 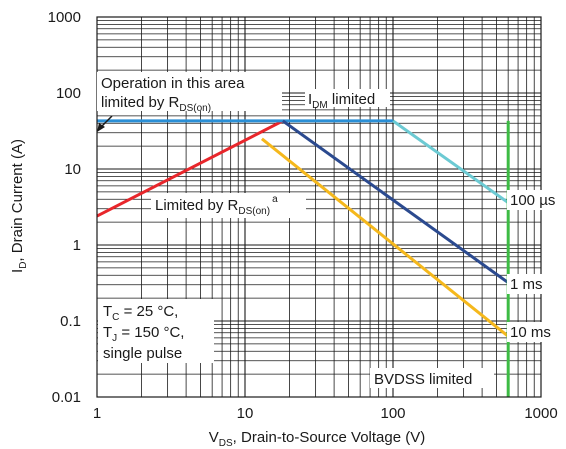 I want to click on rds-label: Limited by RDS(on)a, so click(x=216, y=205).